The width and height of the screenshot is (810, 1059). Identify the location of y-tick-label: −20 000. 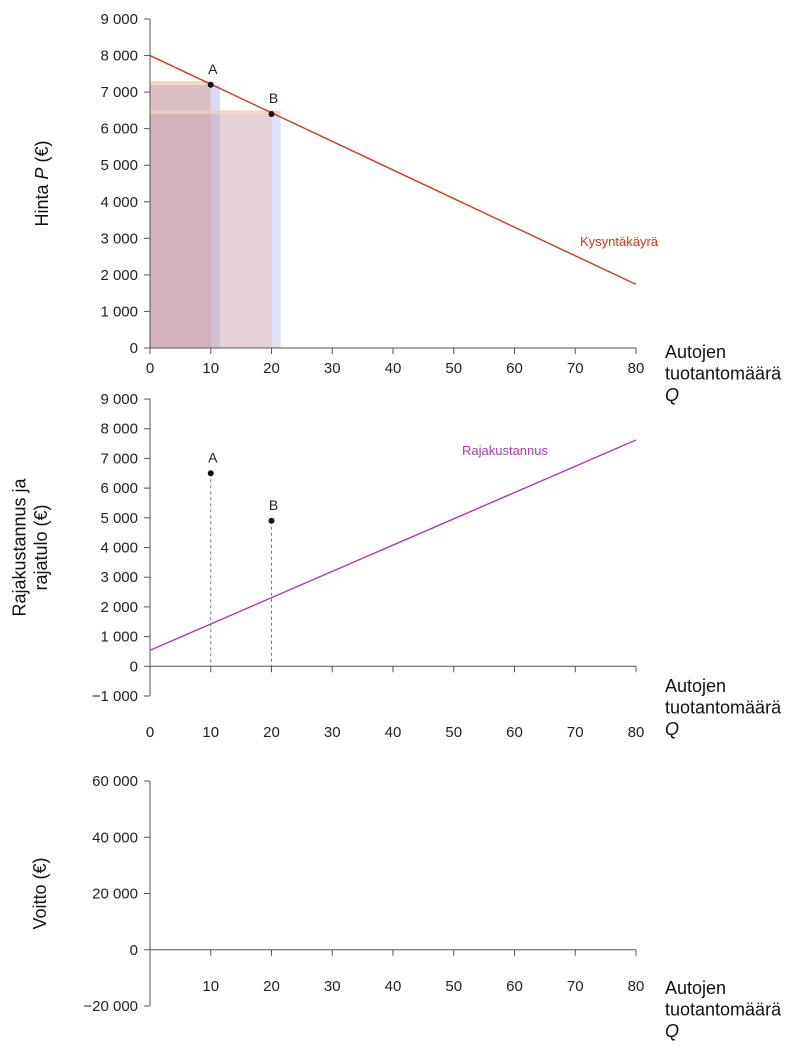
(110, 1006).